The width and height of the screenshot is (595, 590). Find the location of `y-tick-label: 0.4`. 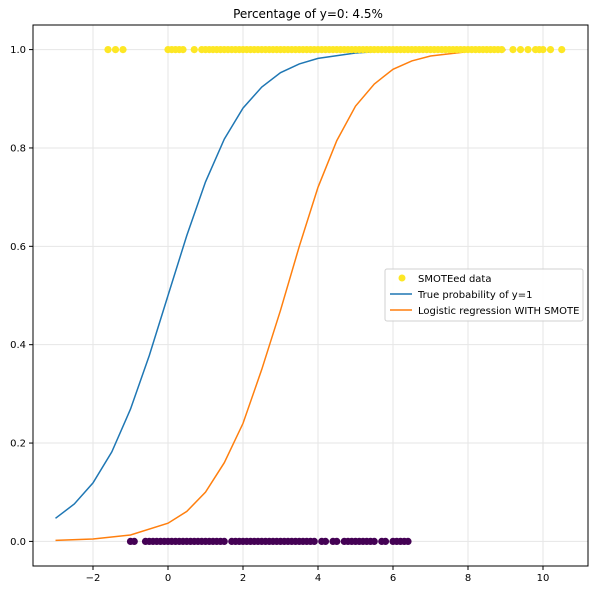

y-tick-label: 0.4 is located at coordinates (18, 345).